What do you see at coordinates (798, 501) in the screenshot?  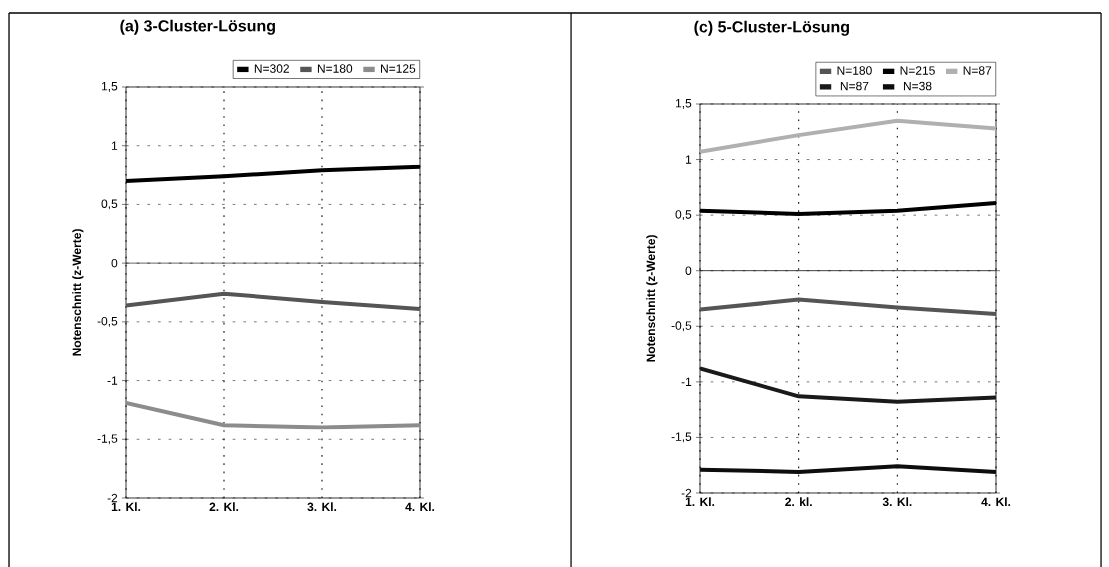 I see `x-tick-label: 2. kl.` at bounding box center [798, 501].